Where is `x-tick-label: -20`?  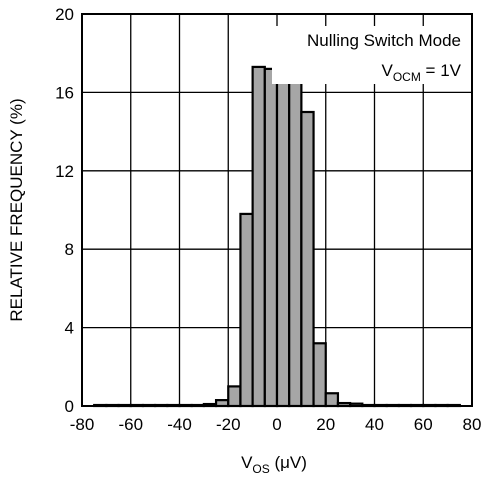 x-tick-label: -20 is located at coordinates (228, 424).